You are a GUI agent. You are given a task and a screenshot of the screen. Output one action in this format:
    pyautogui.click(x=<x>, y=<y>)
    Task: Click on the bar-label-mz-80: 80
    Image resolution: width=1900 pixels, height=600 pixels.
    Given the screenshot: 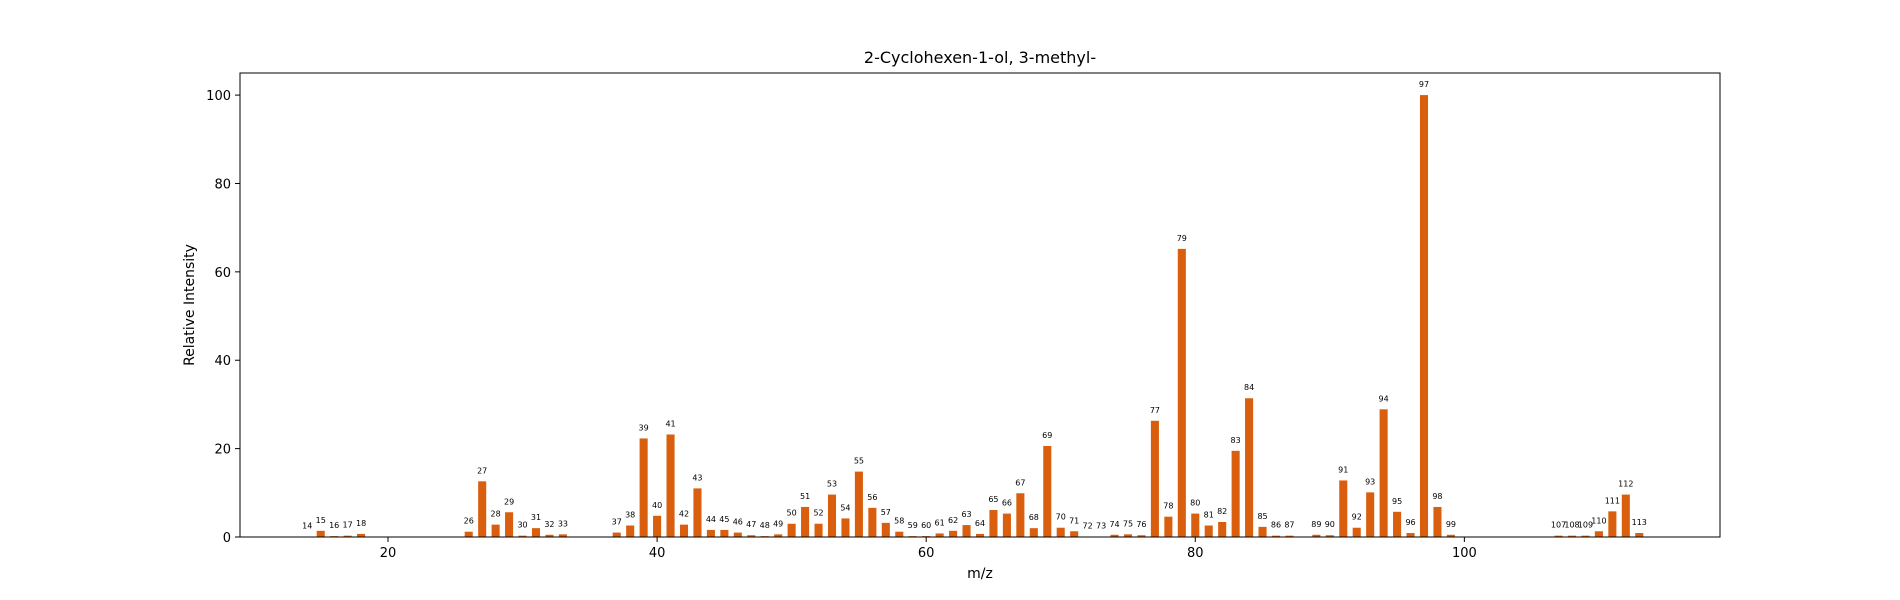 What is the action you would take?
    pyautogui.click(x=1195, y=503)
    